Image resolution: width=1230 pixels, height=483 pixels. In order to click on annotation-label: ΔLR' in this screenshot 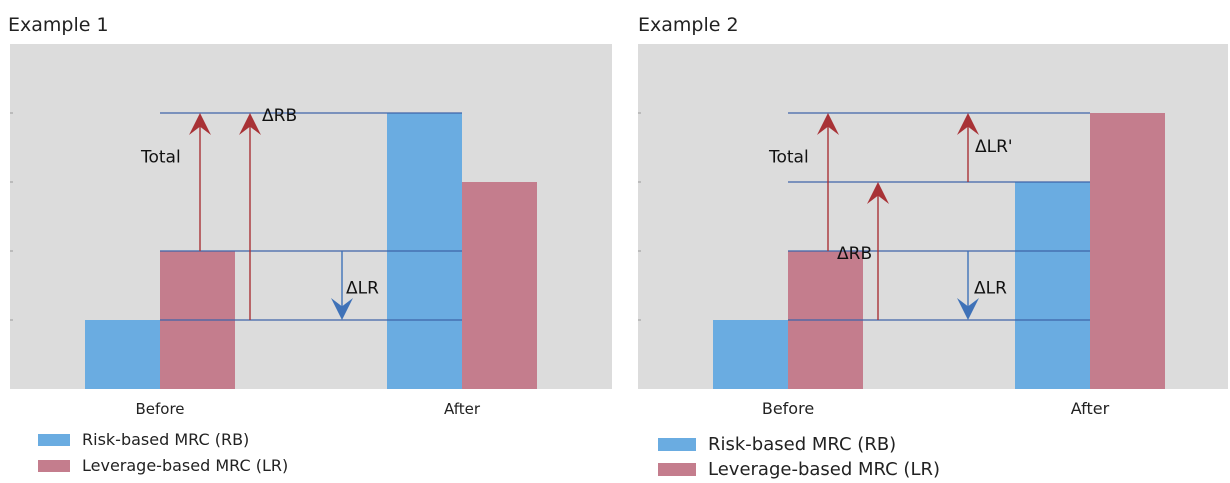, I will do `click(994, 147)`.